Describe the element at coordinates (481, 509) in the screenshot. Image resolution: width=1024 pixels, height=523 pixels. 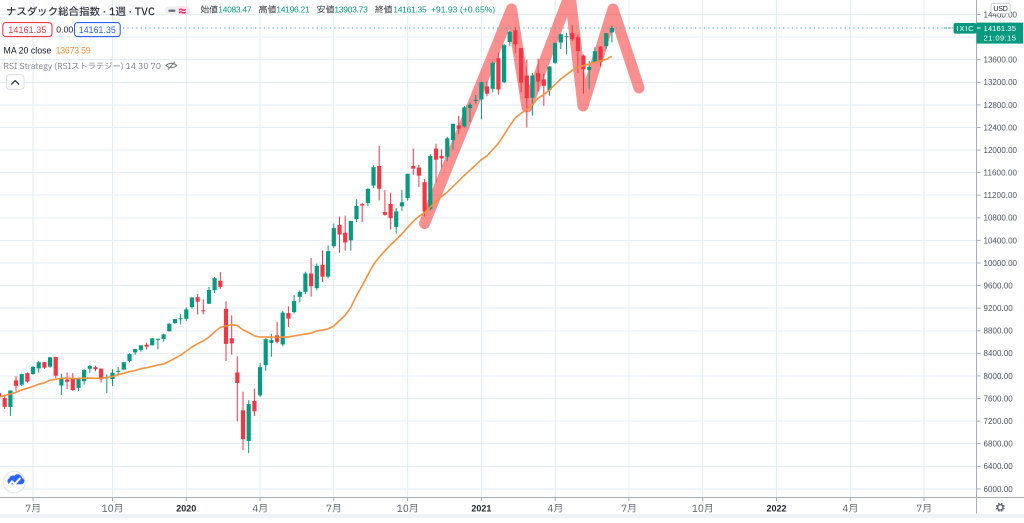
I see `svg-text: 2021` at that location.